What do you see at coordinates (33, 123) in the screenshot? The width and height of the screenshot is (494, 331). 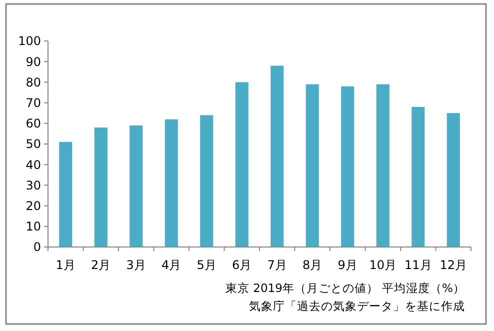 I see `y-tick-label: 60` at bounding box center [33, 123].